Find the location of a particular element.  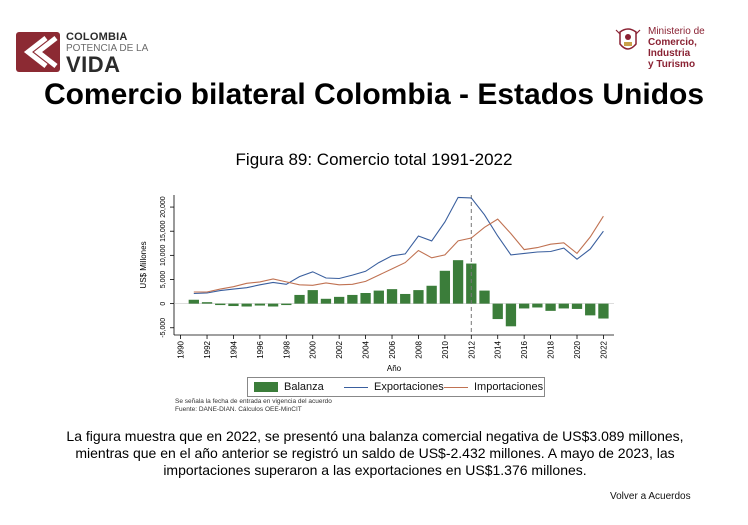

x-tick-label: 2018 is located at coordinates (551, 349).